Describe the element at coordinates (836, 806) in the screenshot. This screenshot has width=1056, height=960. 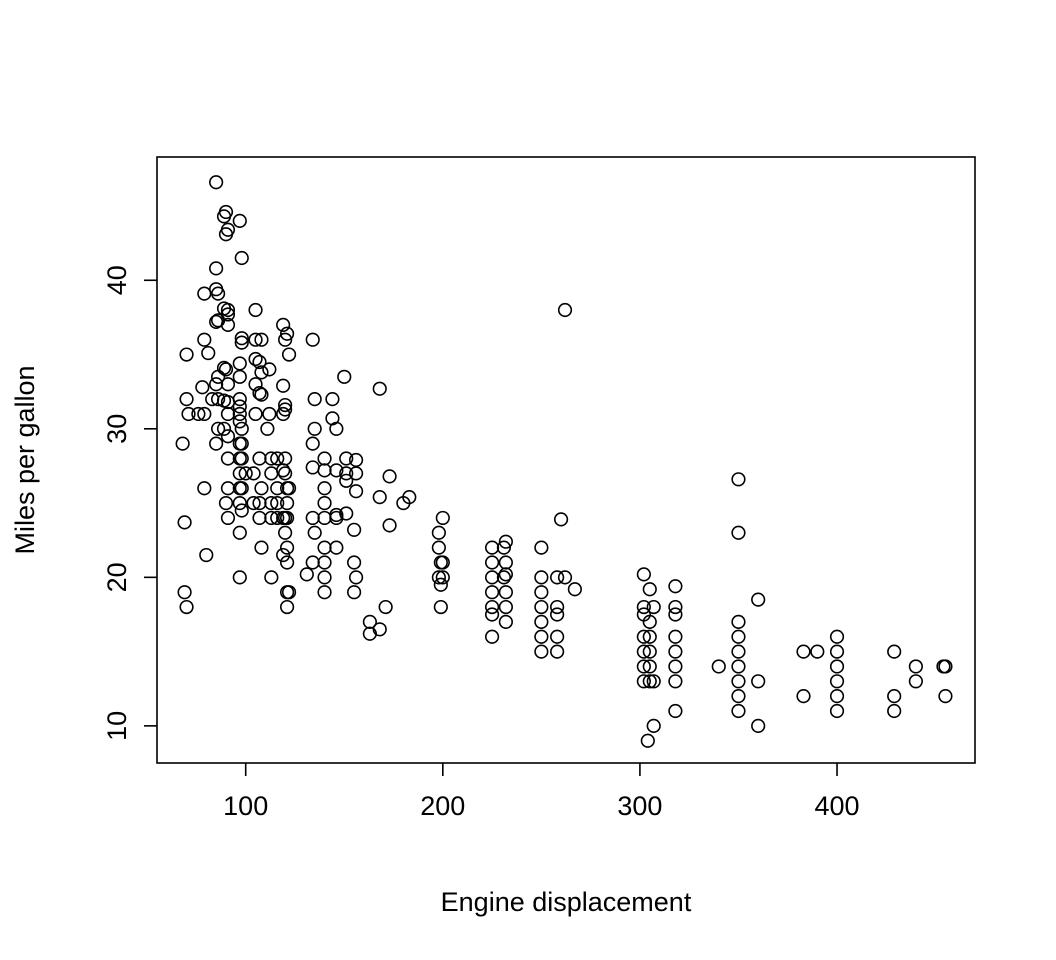
I see `x-tick-label: 400` at that location.